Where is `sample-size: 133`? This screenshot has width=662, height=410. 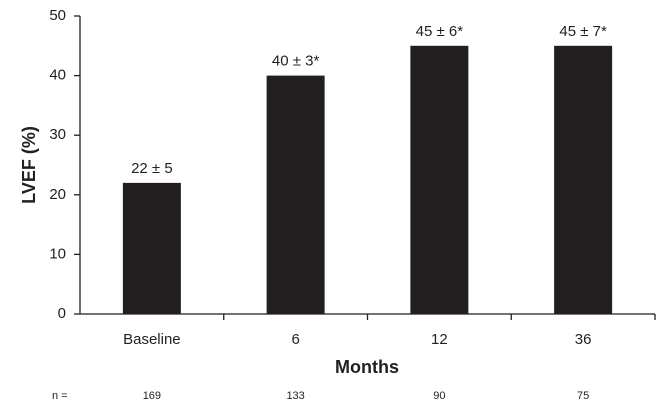
sample-size: 133 is located at coordinates (295, 396).